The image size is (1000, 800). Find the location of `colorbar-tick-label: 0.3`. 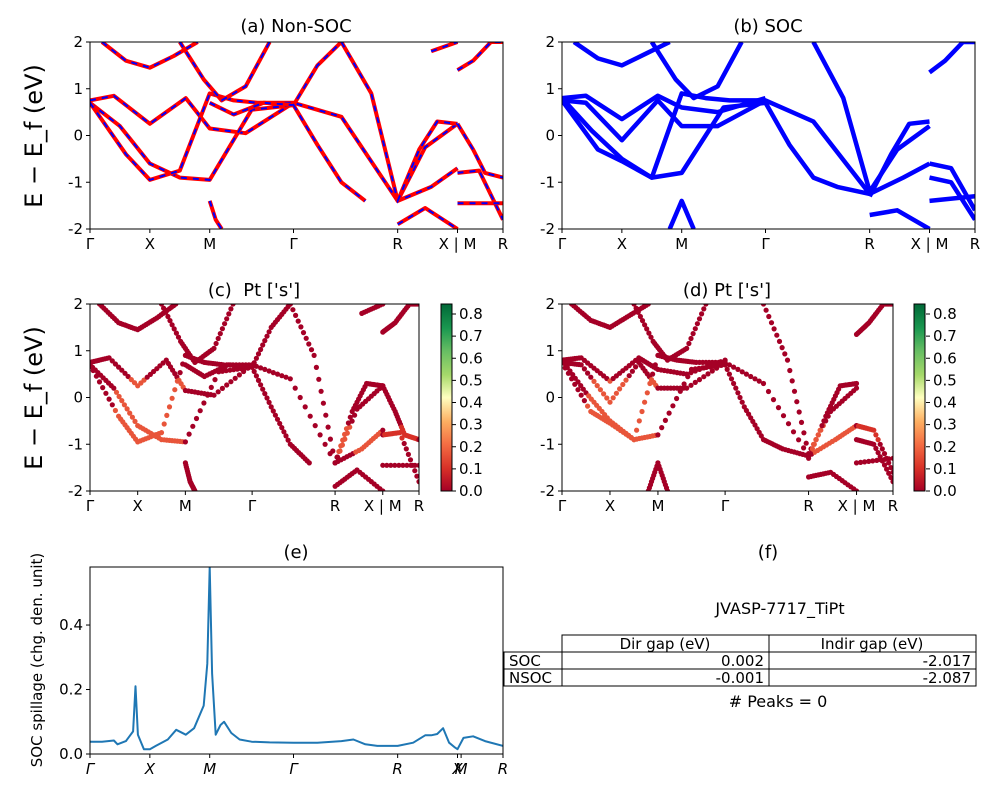

colorbar-tick-label: 0.3 is located at coordinates (945, 425).